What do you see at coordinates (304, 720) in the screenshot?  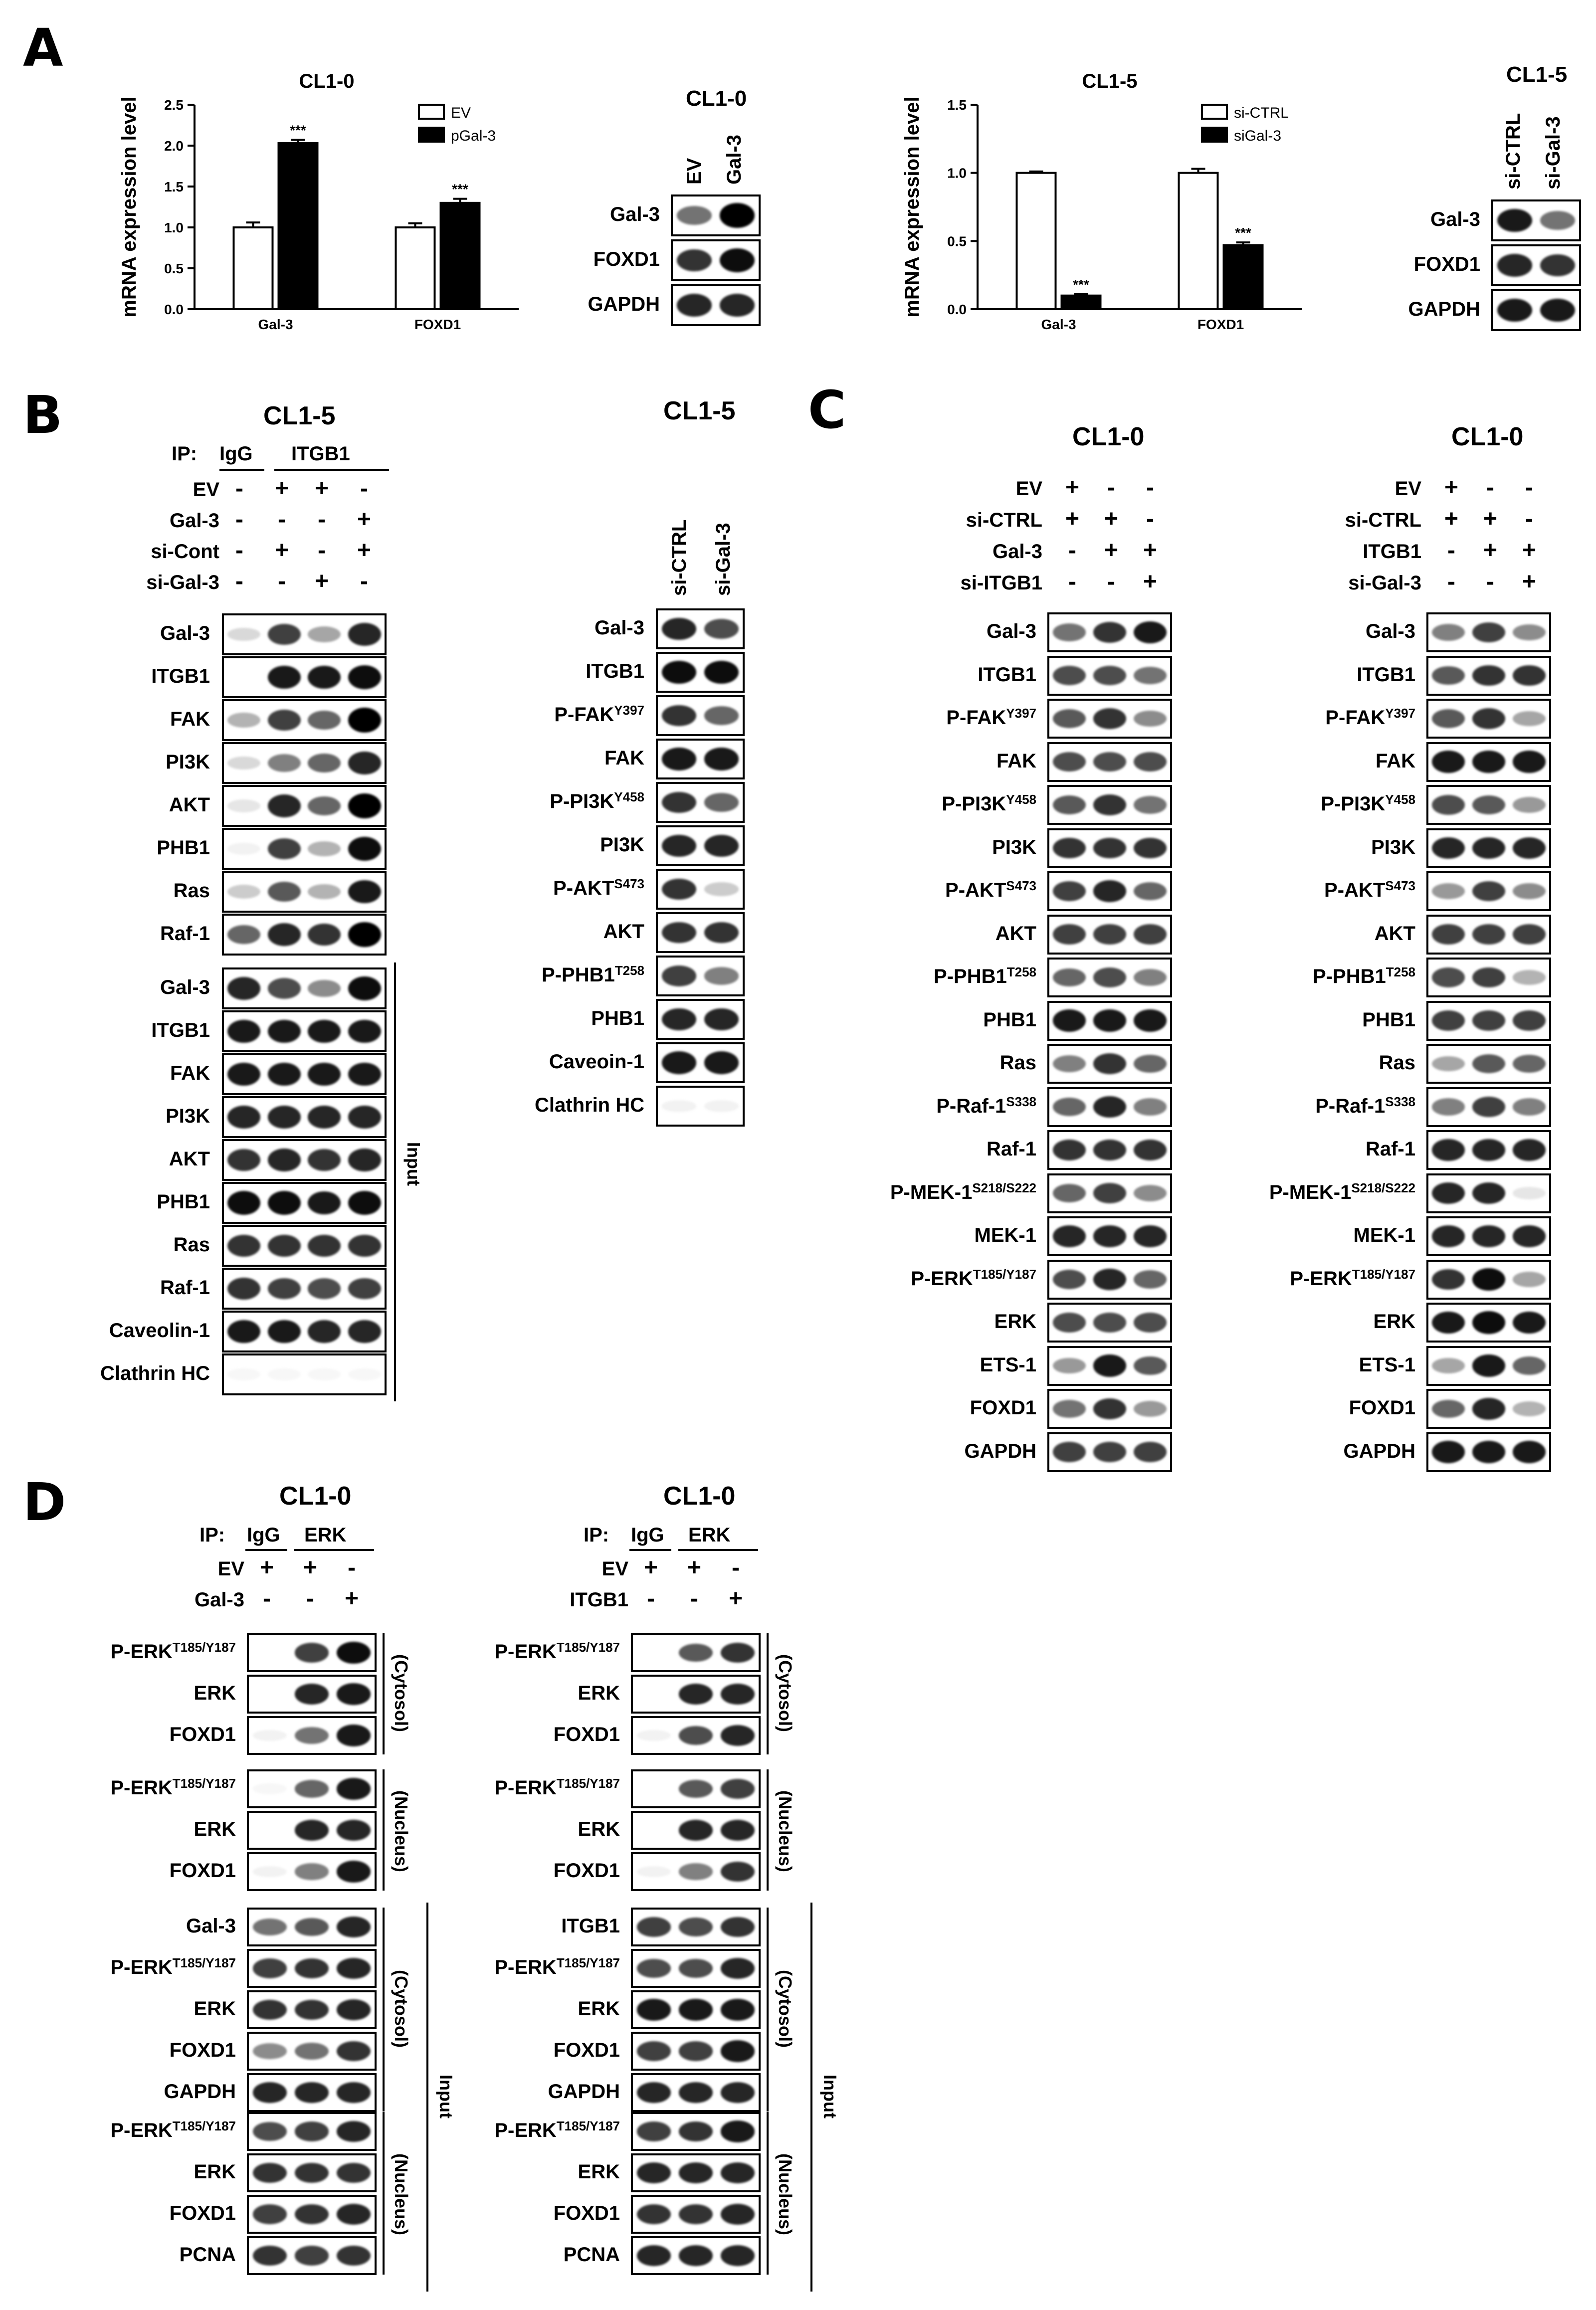 I see `ip-row-fak` at bounding box center [304, 720].